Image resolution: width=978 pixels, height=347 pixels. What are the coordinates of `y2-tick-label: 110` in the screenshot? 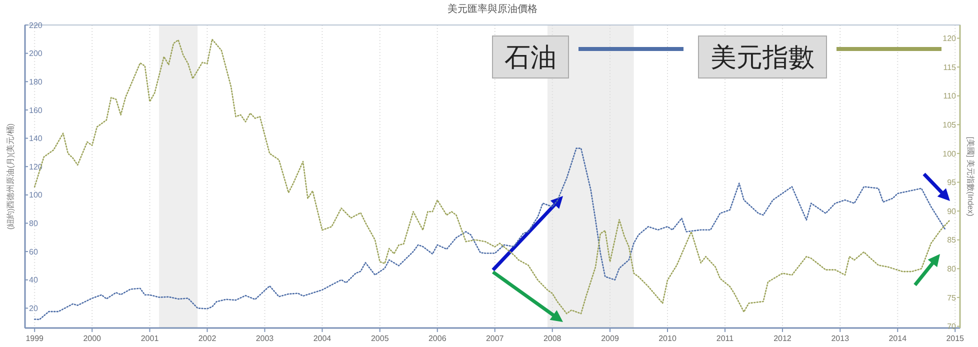 It's located at (950, 96).